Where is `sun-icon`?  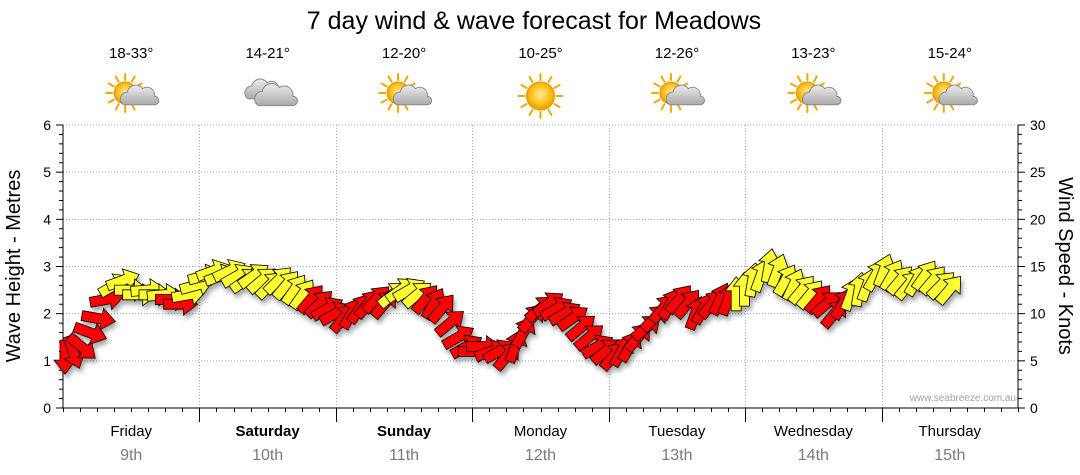
sun-icon is located at coordinates (540, 96).